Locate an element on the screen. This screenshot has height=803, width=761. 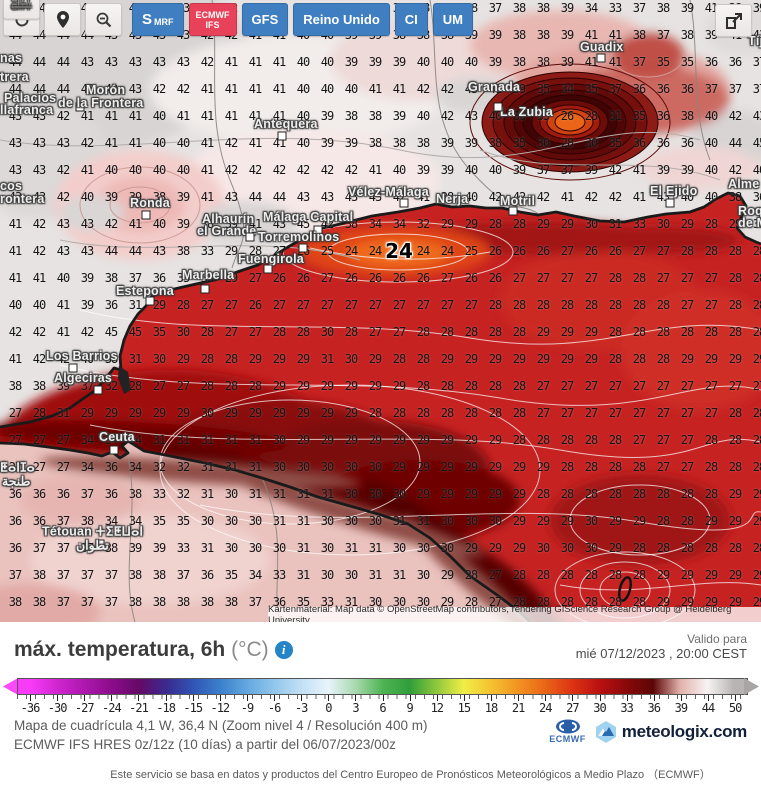
grid-temp-value: 26 is located at coordinates (303, 278).